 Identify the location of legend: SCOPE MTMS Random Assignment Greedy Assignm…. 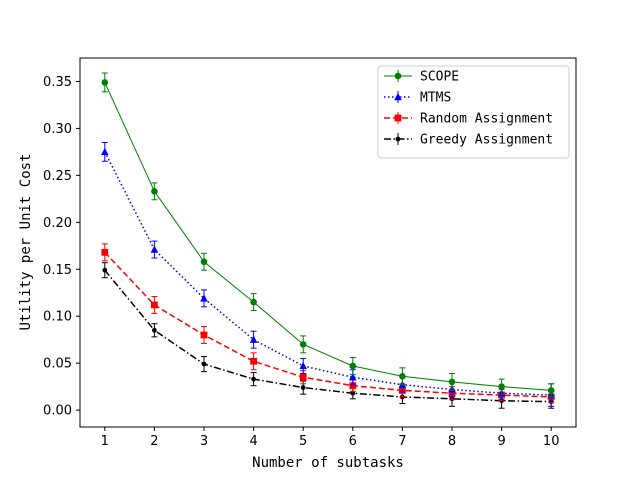
(473, 112).